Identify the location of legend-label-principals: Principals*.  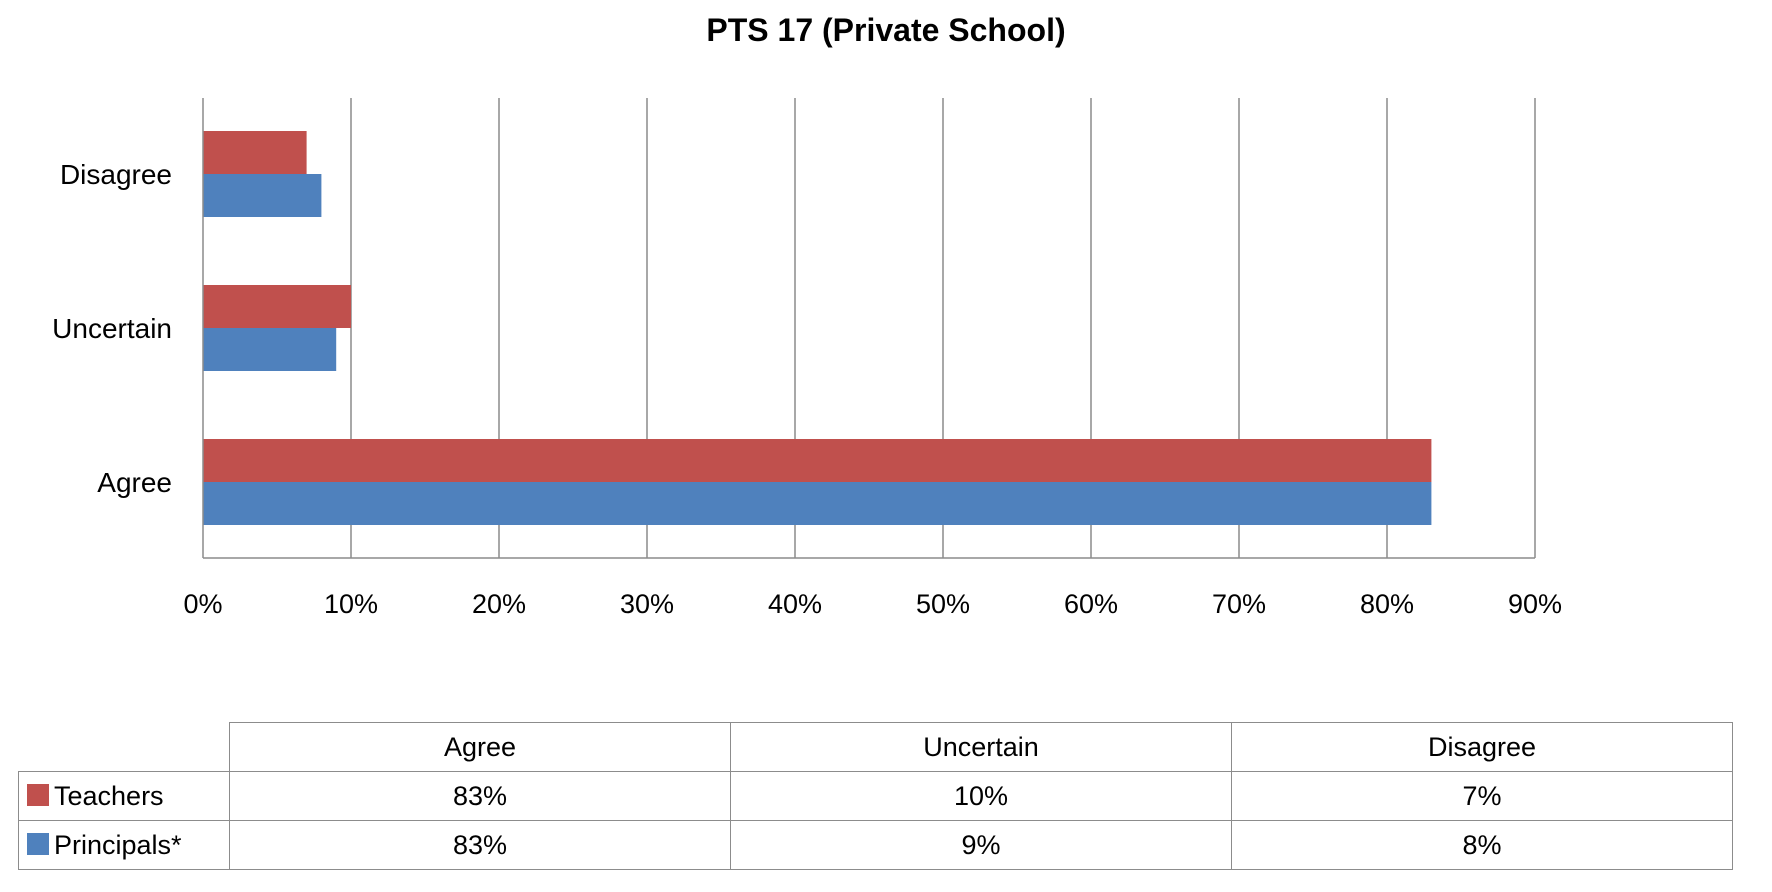
(118, 844).